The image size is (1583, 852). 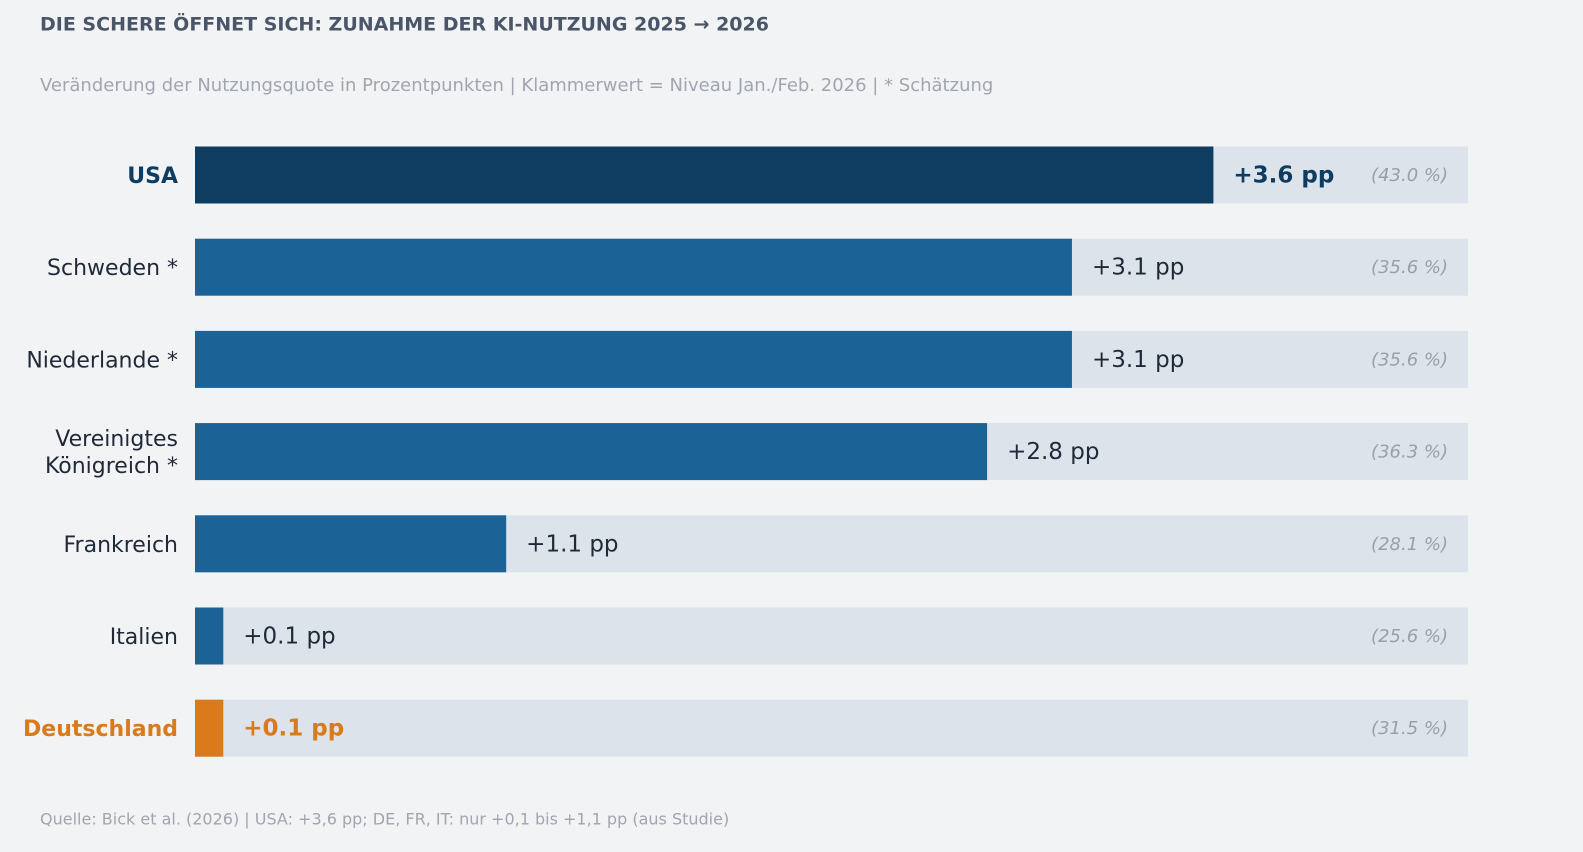 I want to click on category-label: Niederlande *, so click(x=102, y=360).